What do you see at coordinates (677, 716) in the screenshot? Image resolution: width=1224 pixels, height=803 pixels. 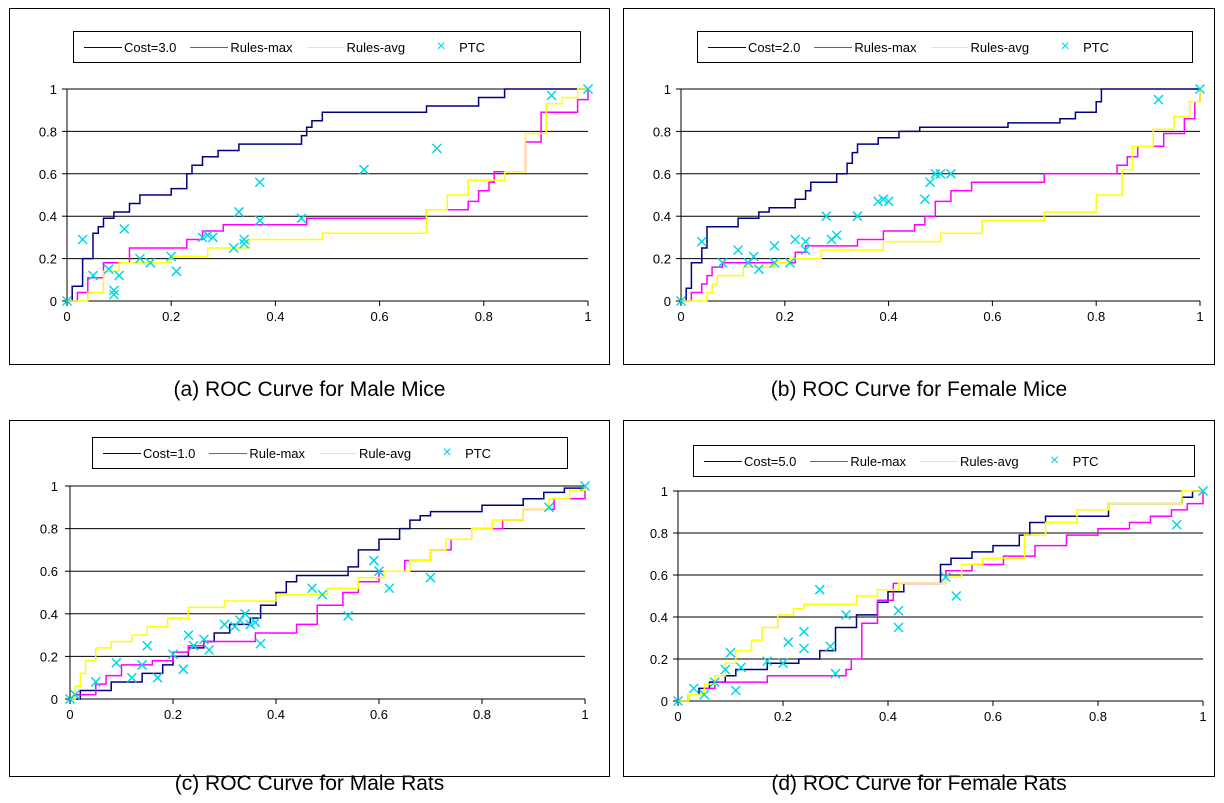 I see `x-tick-label: 0` at bounding box center [677, 716].